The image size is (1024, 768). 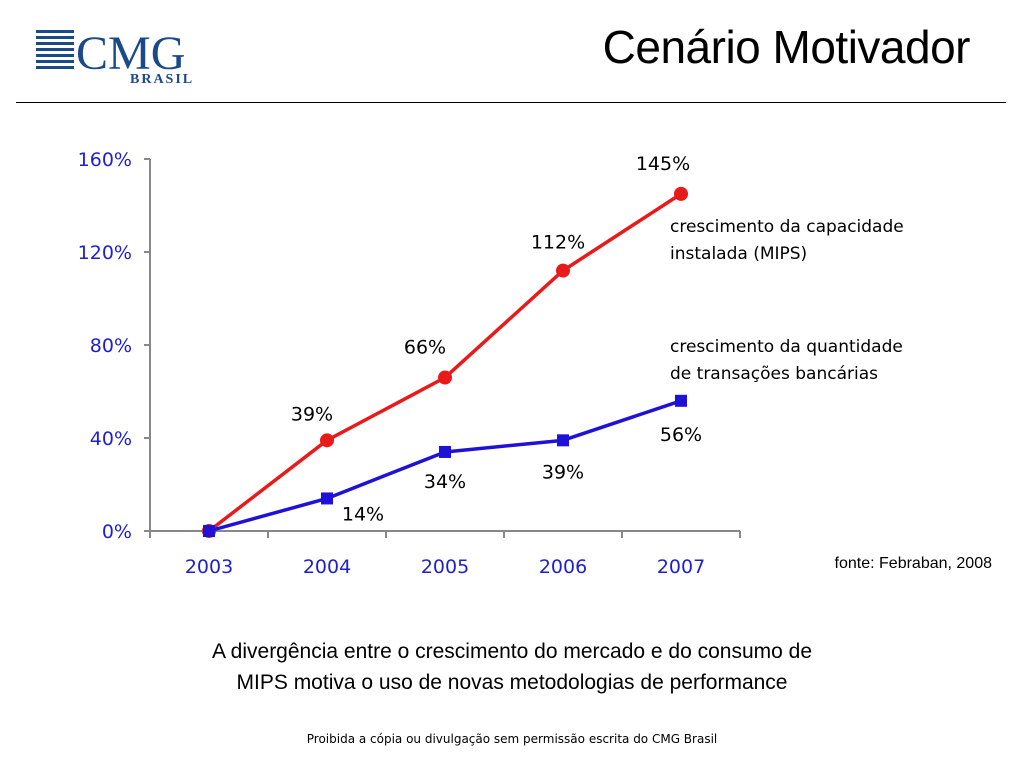 I want to click on series-annotation-line: crescimento da quantidade, so click(x=786, y=347).